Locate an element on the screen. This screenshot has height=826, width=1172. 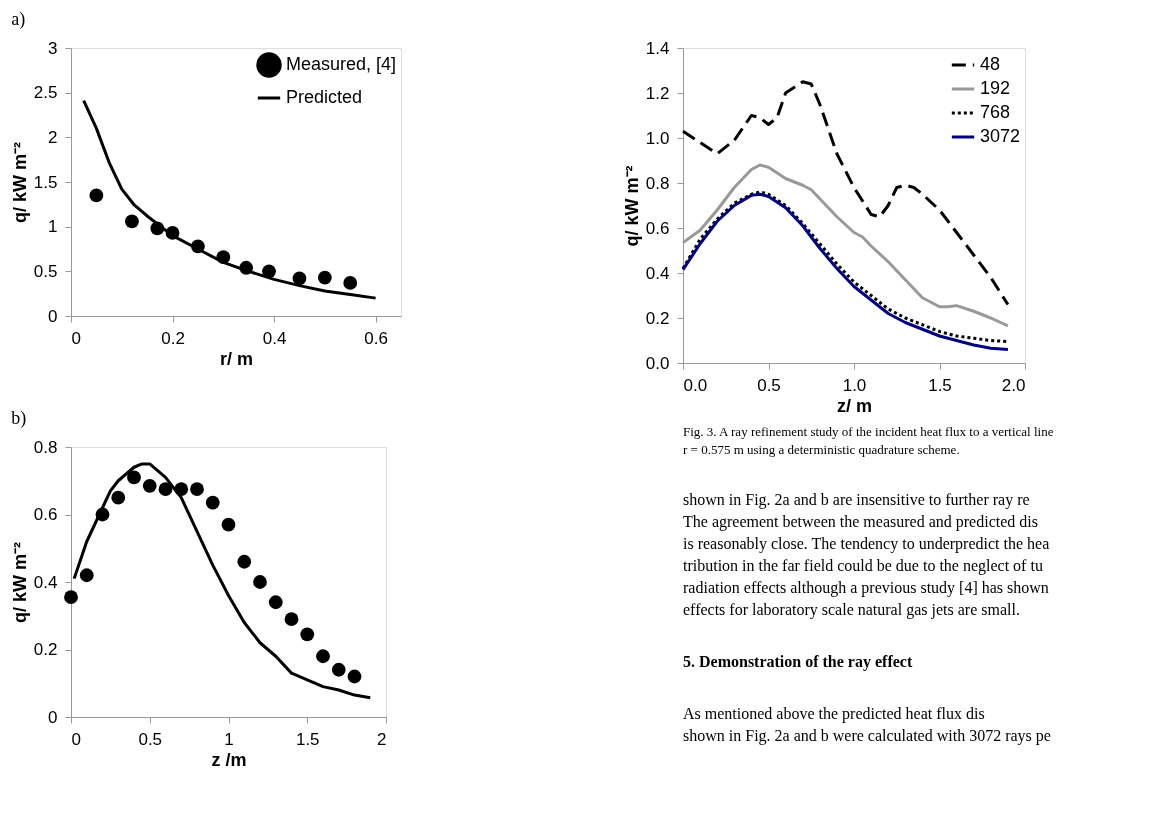
y-tick-label: 1.2 is located at coordinates (657, 93).